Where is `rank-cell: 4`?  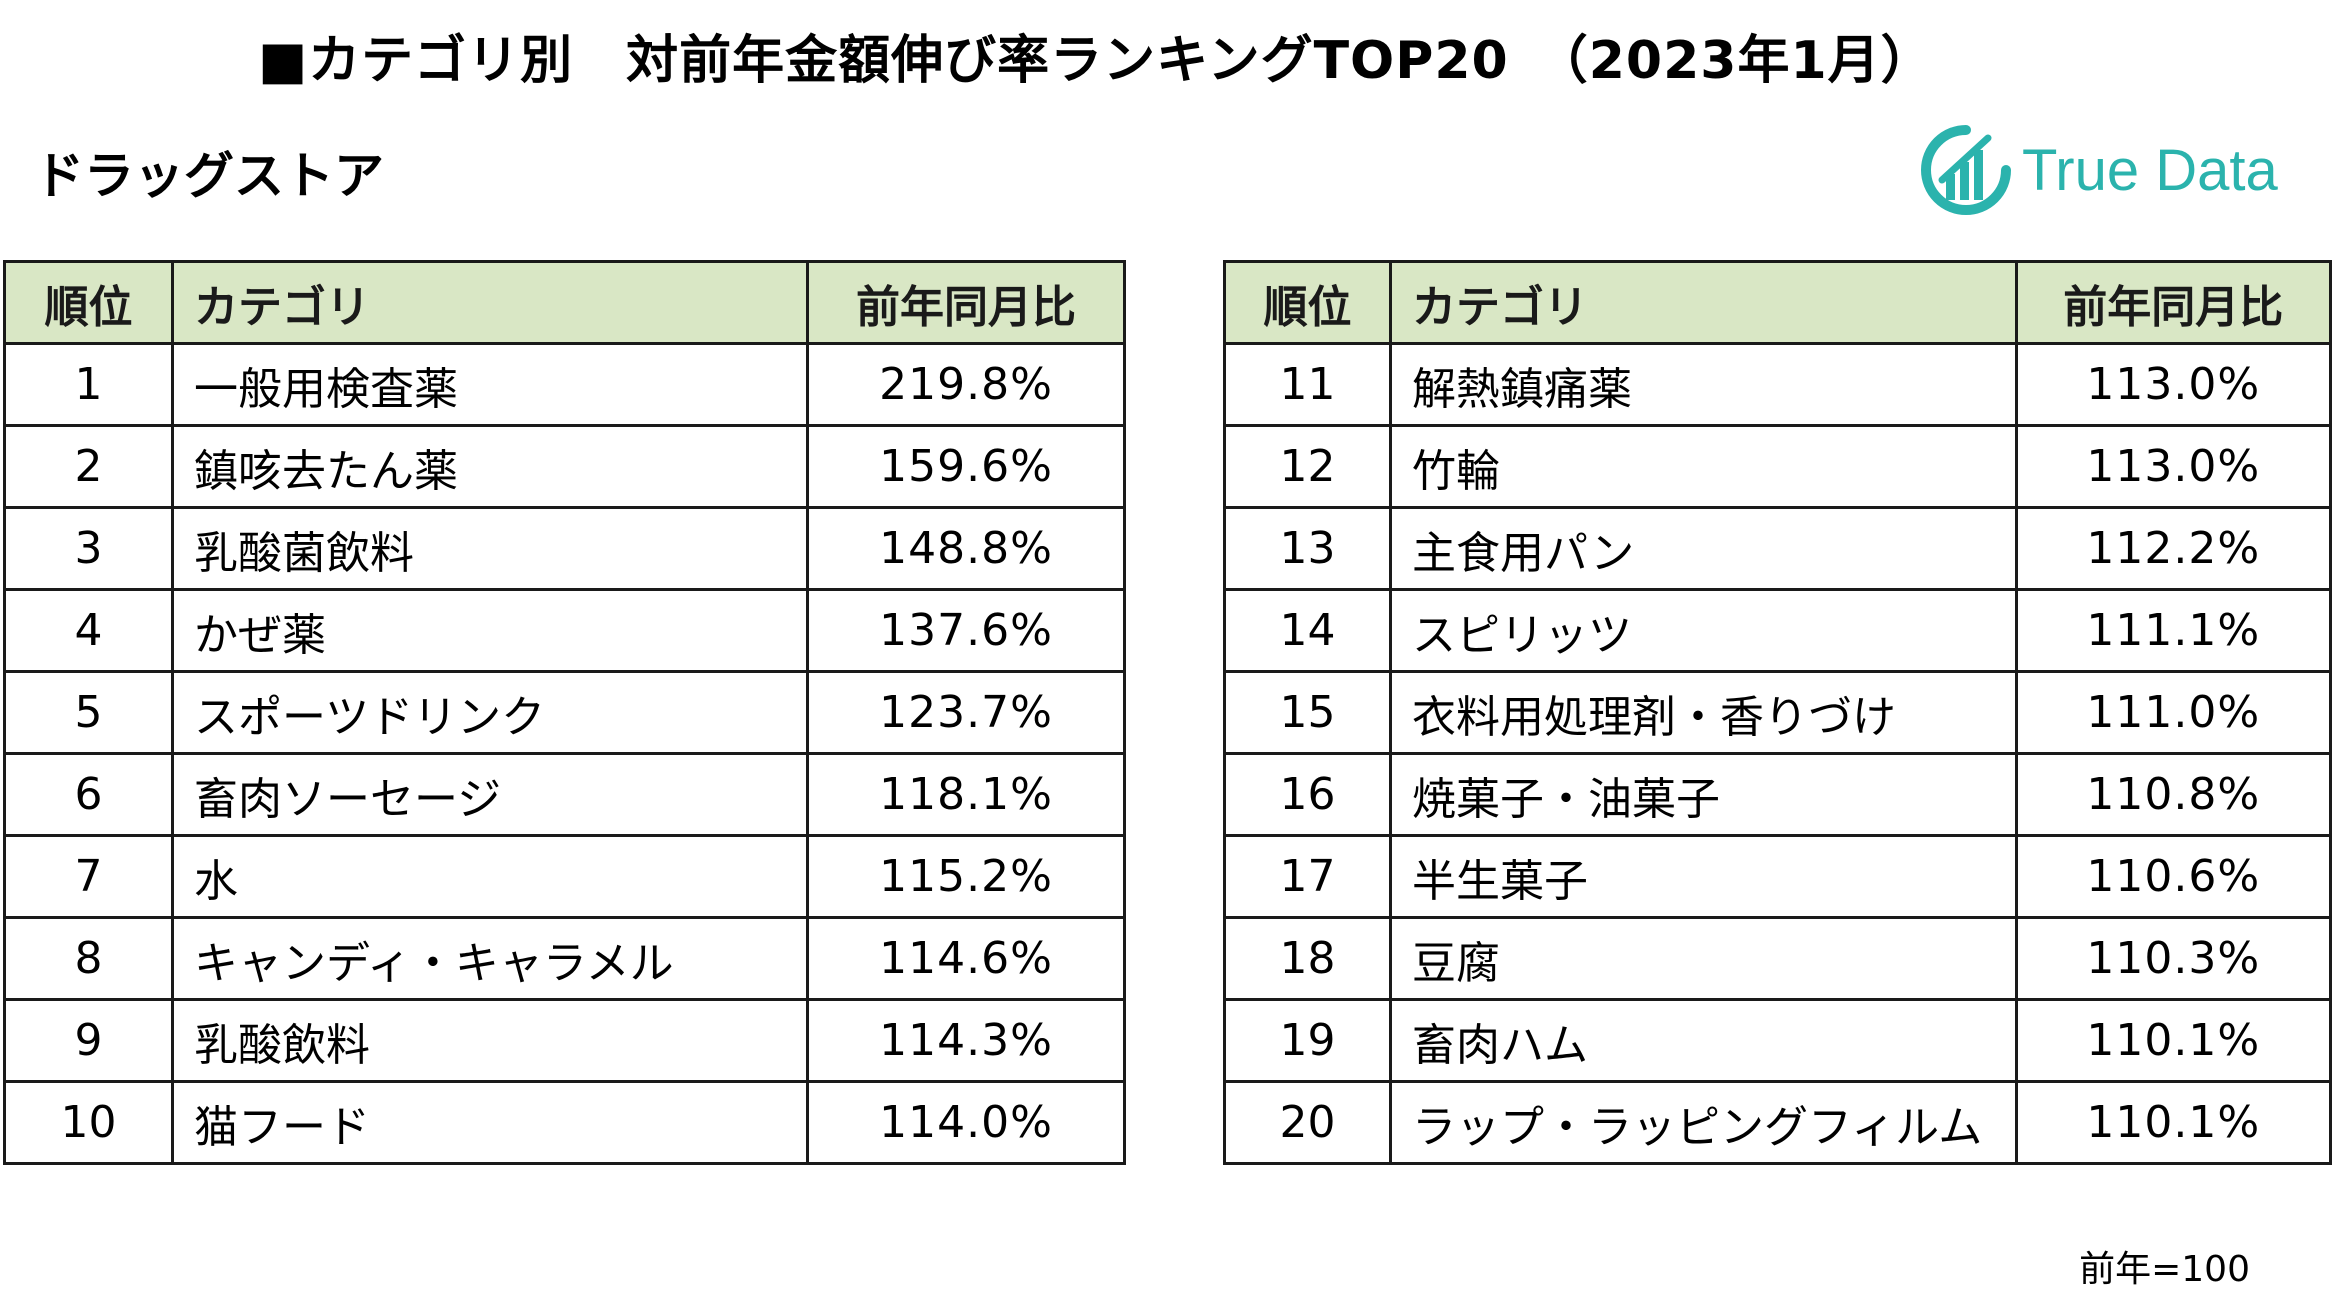
rank-cell: 4 is located at coordinates (88, 630).